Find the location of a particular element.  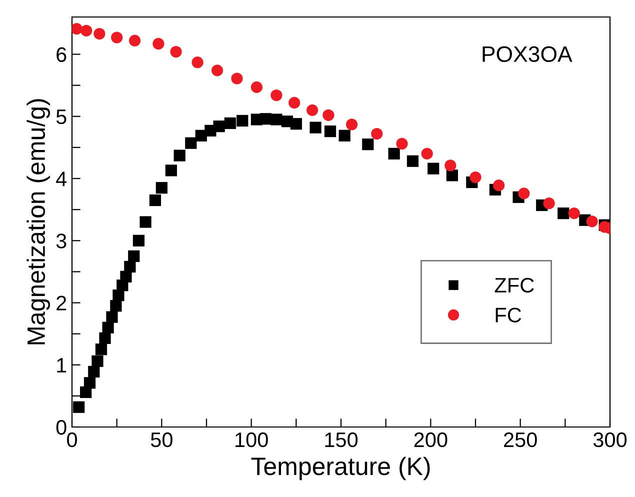

x-tick-label: 300 is located at coordinates (610, 440).